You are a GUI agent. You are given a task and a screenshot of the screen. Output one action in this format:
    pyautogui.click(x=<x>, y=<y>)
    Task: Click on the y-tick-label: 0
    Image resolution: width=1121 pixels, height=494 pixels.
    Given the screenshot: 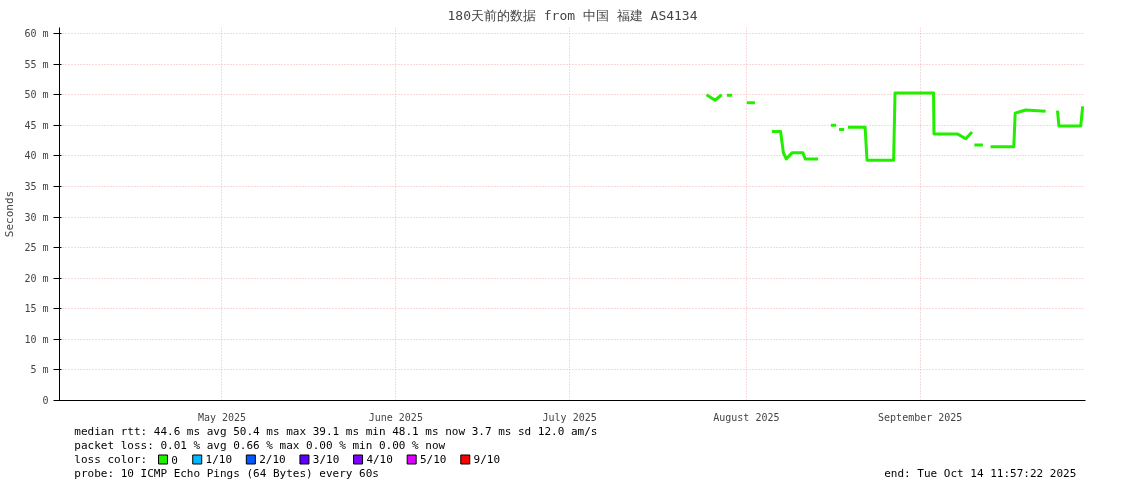 What is the action you would take?
    pyautogui.click(x=45, y=400)
    